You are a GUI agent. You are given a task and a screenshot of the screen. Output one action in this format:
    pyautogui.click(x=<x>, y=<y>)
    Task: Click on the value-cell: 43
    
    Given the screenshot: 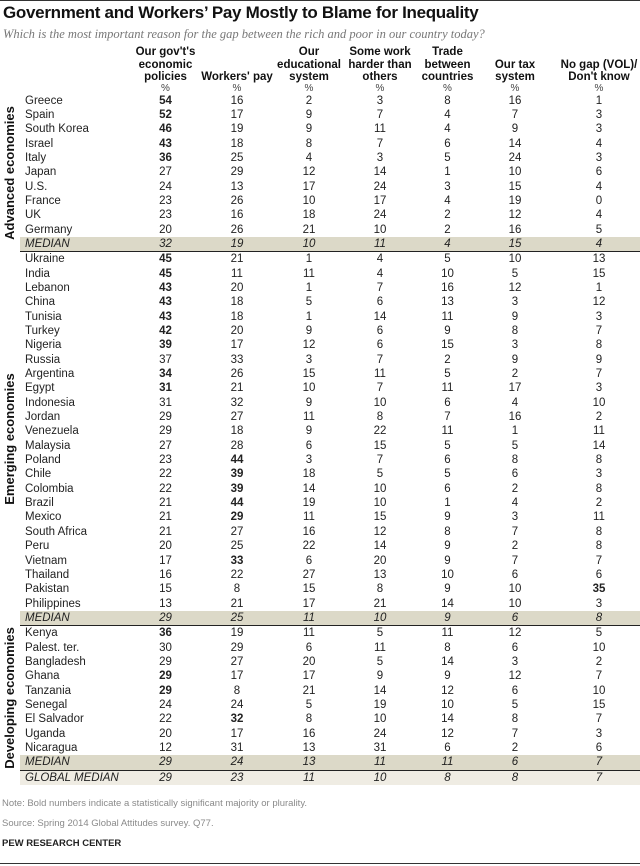 What is the action you would take?
    pyautogui.click(x=165, y=302)
    